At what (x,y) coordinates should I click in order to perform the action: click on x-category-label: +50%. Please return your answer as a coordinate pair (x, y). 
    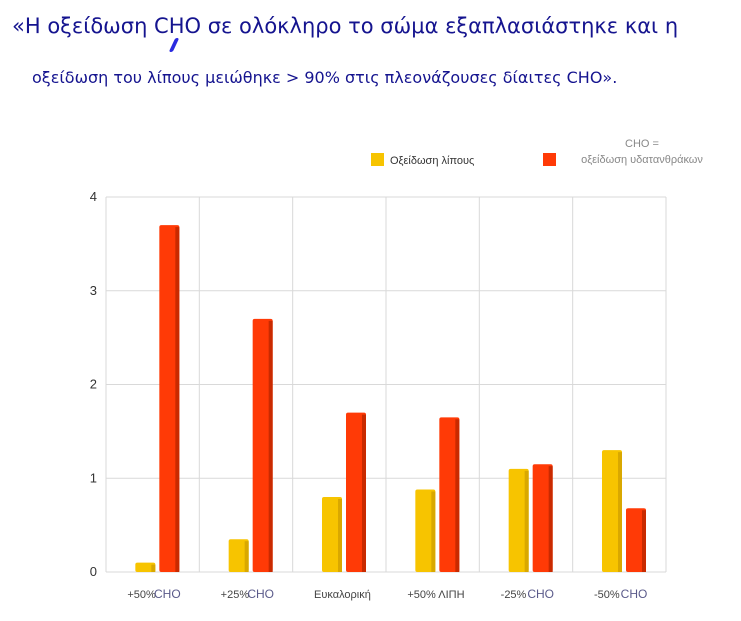
    Looking at the image, I should click on (141, 595).